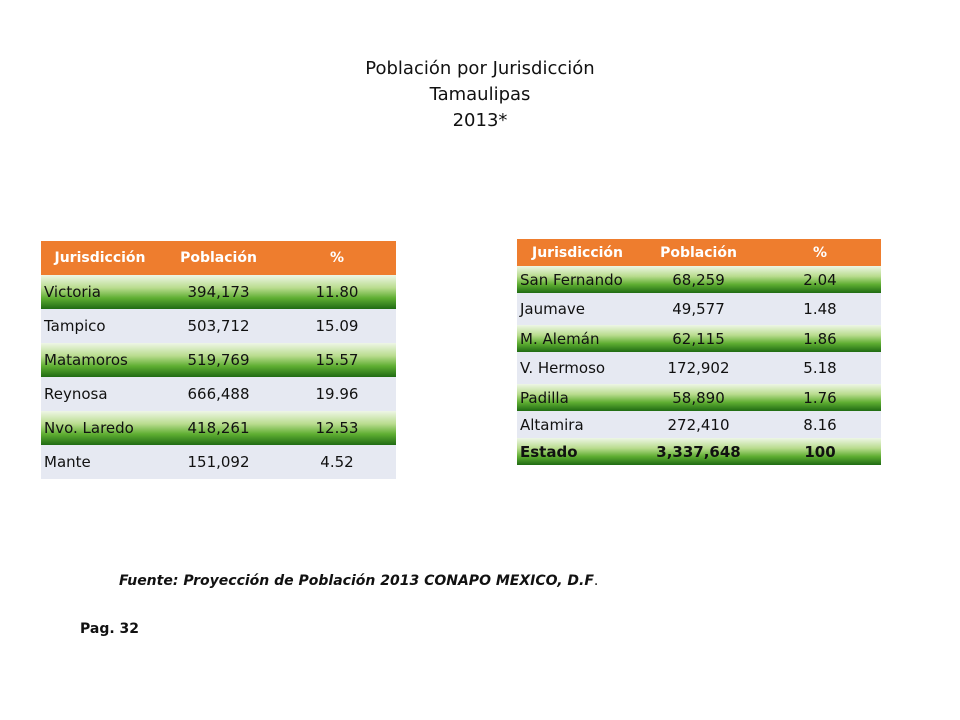 The image size is (960, 720). I want to click on poblacion-cell: 503,712, so click(218, 326).